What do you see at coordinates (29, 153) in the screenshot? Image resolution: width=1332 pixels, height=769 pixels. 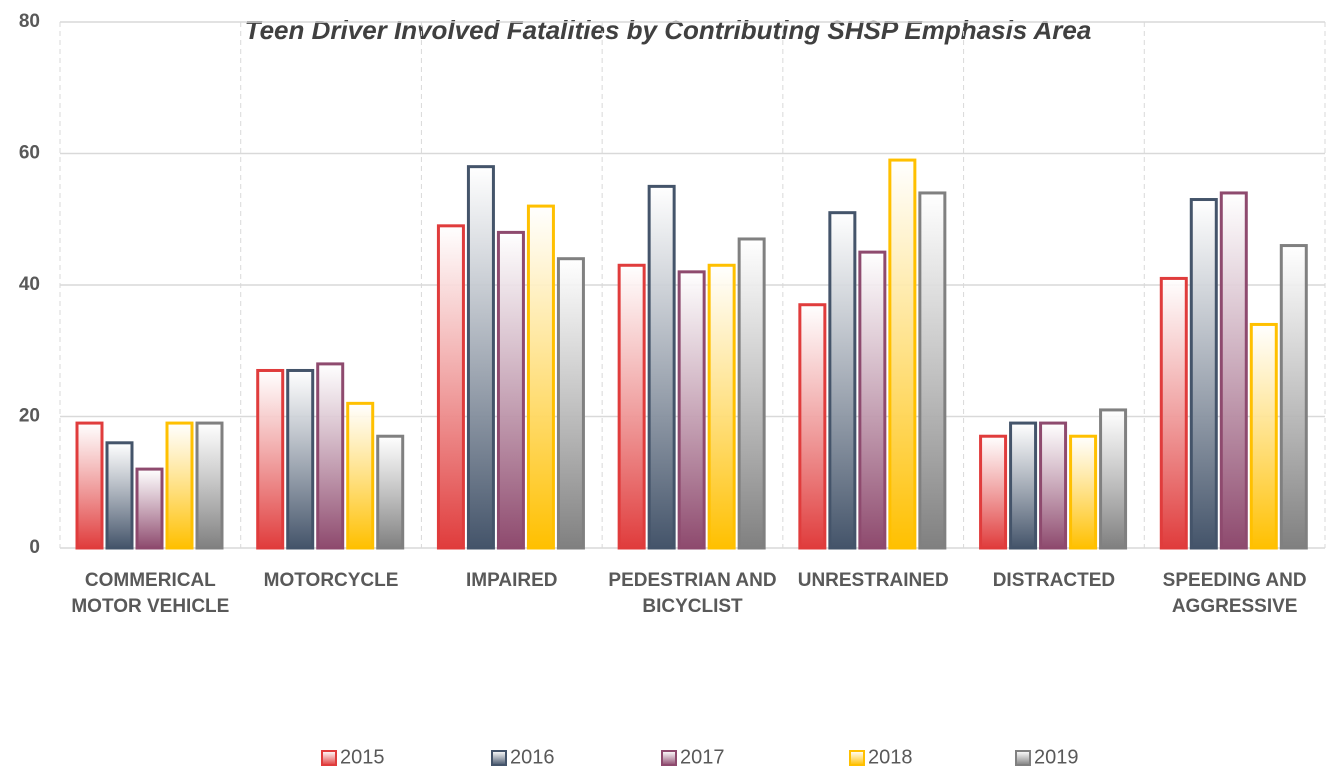 I see `y-tick-label: 60` at bounding box center [29, 153].